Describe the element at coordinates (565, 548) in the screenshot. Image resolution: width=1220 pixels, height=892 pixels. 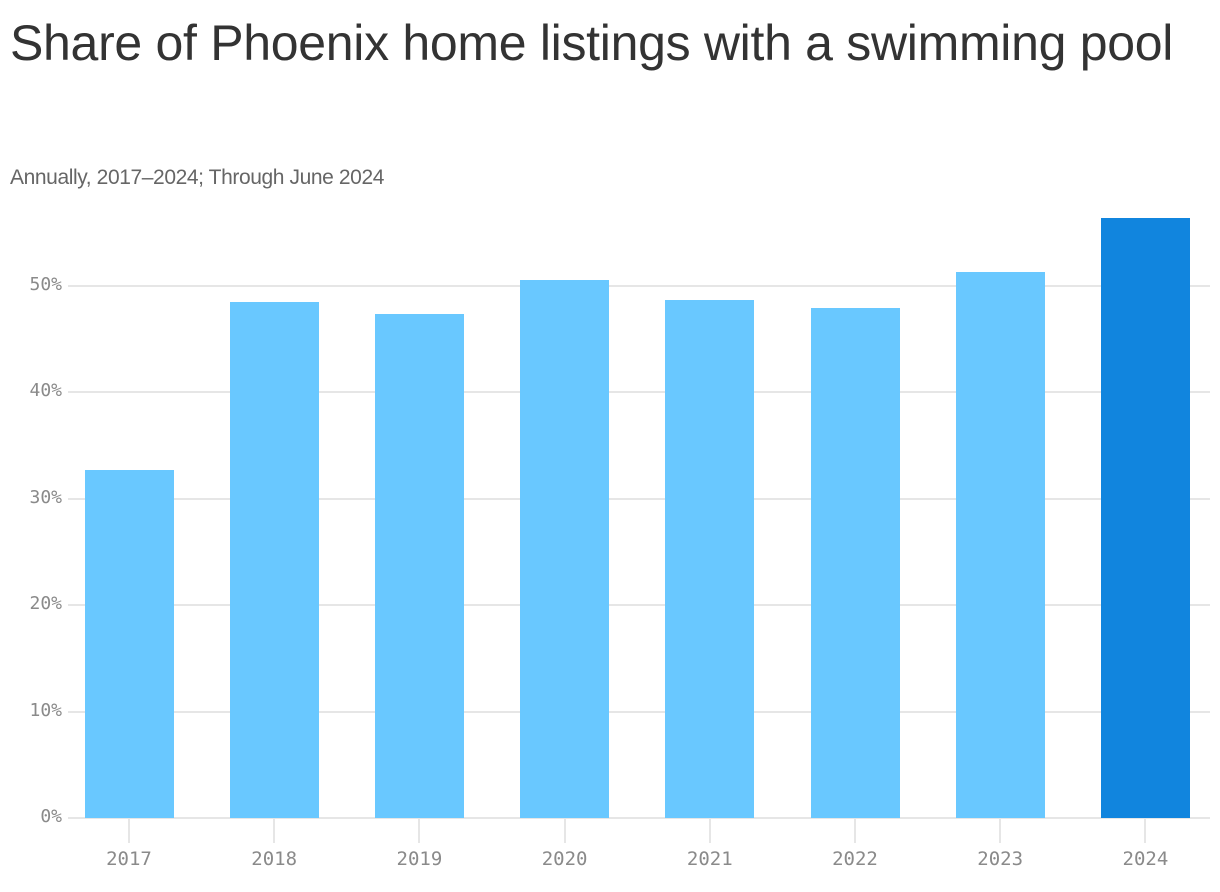
I see `bar-2020` at that location.